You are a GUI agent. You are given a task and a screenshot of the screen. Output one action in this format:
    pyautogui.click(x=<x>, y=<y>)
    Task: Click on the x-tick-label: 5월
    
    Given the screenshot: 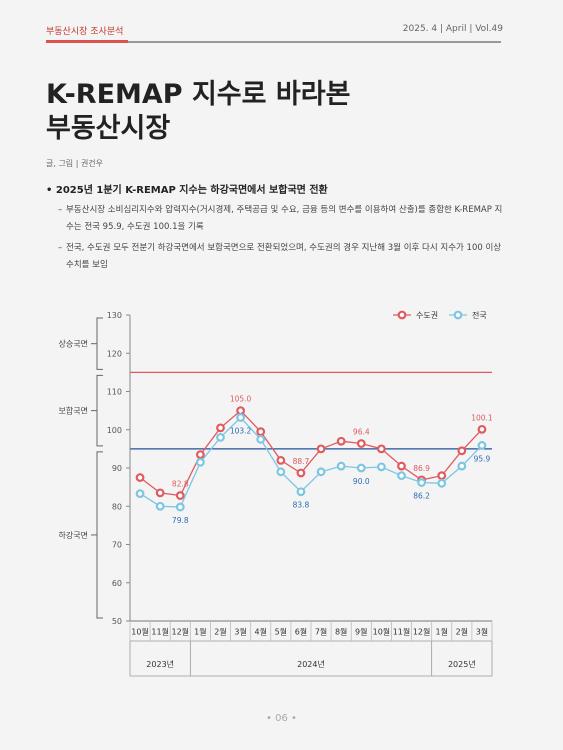 What is the action you would take?
    pyautogui.click(x=281, y=632)
    